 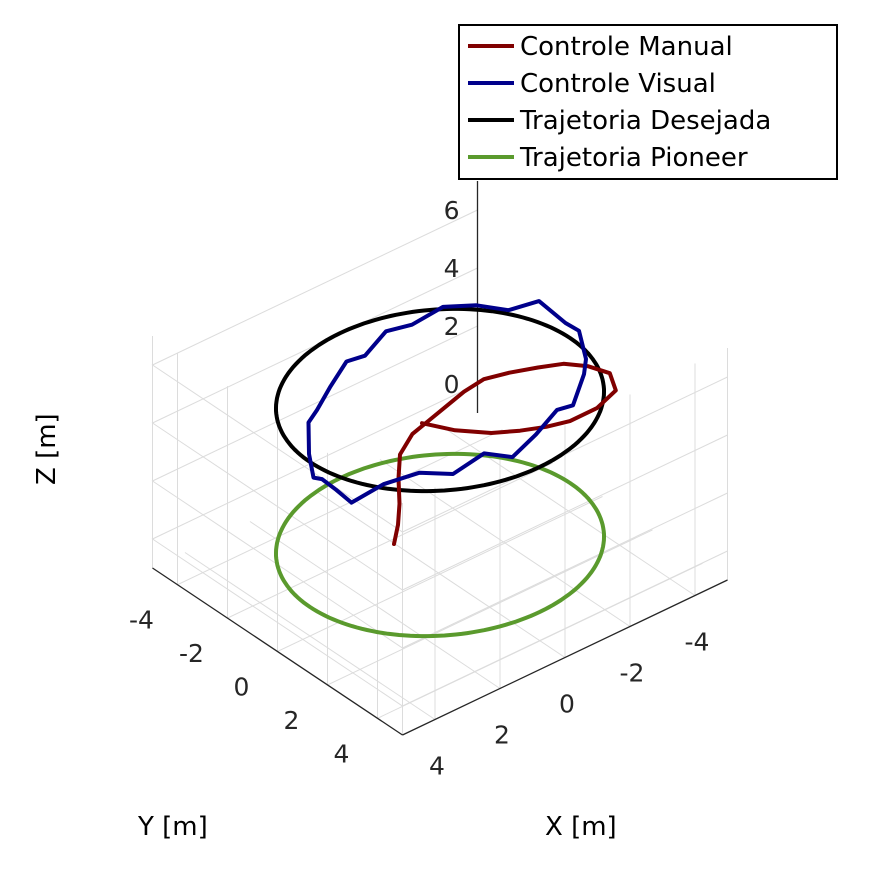 I want to click on z-tick-label: 2, so click(x=452, y=326).